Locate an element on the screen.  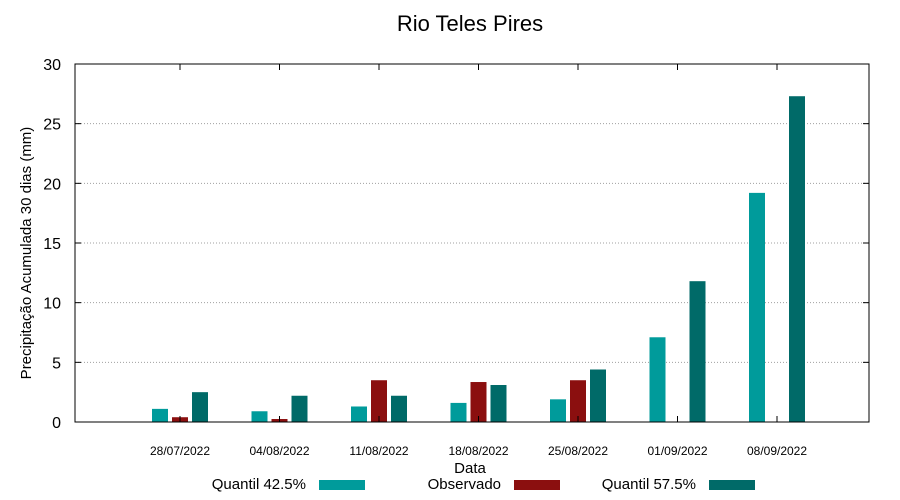
x-tick-label: 04/08/2022 is located at coordinates (279, 451).